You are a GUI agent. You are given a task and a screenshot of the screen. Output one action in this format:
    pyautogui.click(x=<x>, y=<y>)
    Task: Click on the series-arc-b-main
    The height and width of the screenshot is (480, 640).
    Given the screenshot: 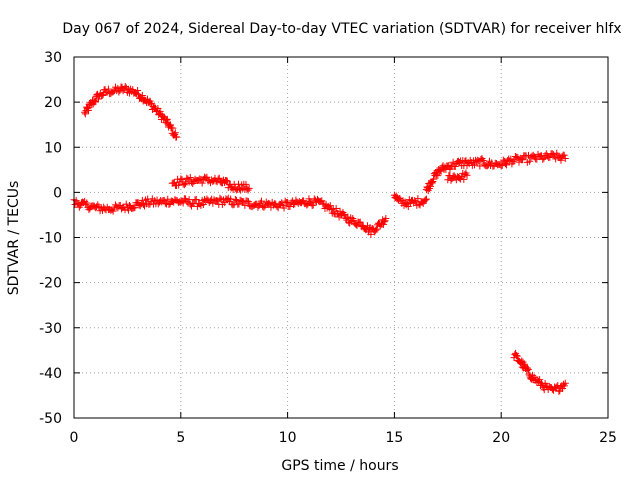 What is the action you would take?
    pyautogui.click(x=230, y=216)
    